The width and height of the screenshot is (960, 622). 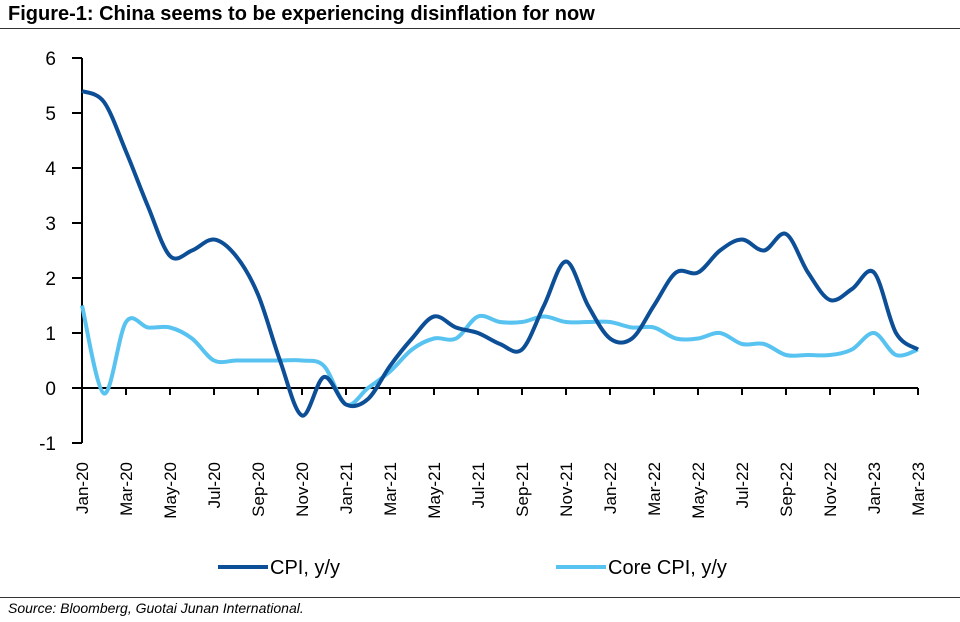 I want to click on x-tick-label: Mar-22, so click(x=654, y=489).